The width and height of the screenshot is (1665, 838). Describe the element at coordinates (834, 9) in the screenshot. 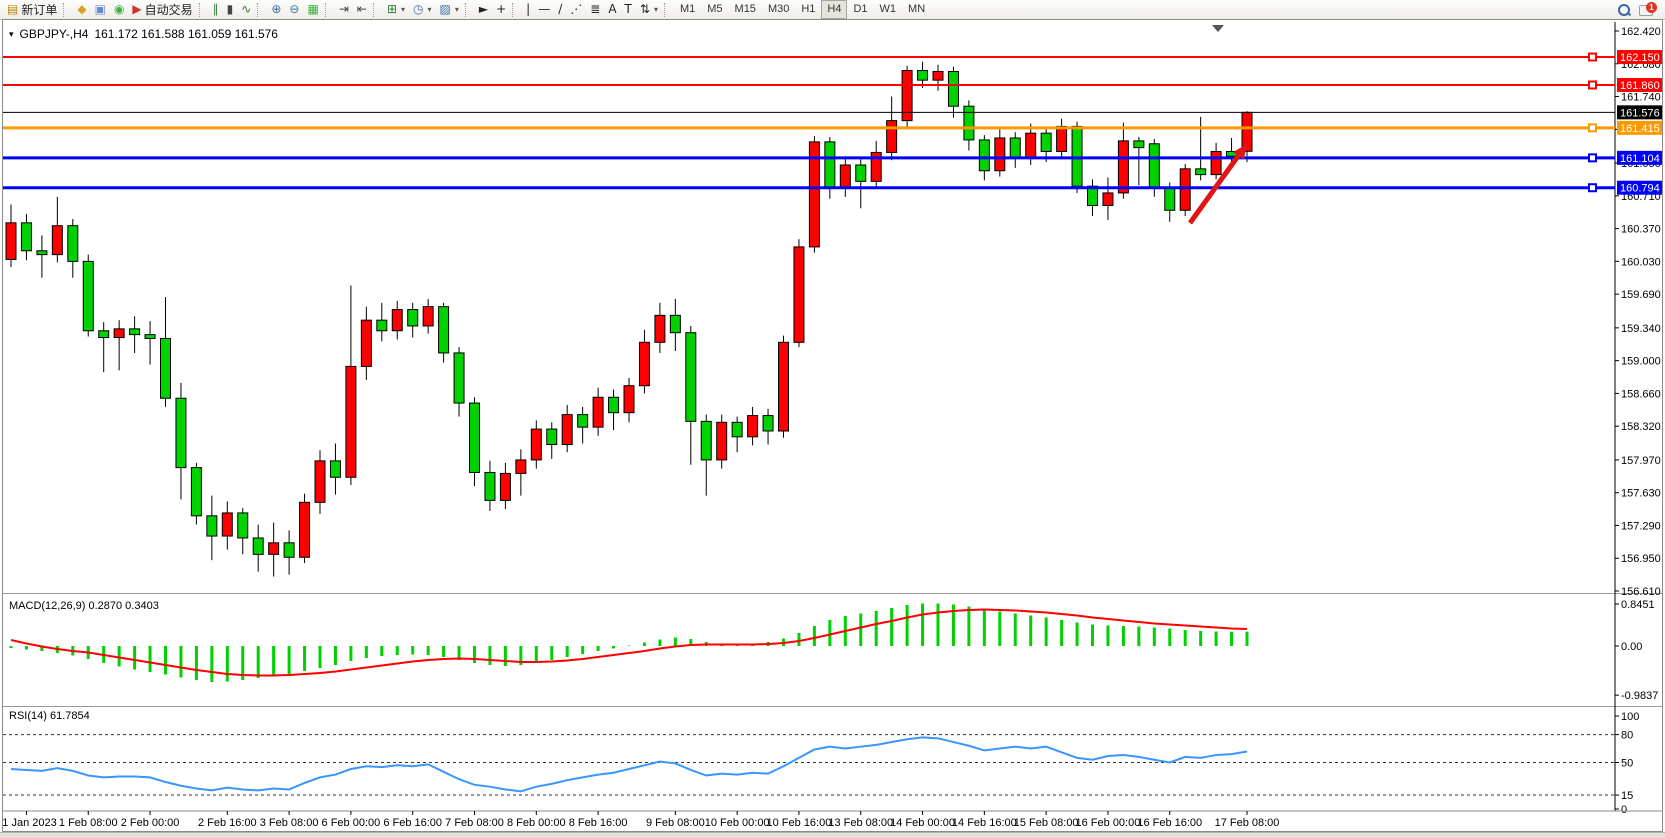

I see `timeframe-H4: H4` at that location.